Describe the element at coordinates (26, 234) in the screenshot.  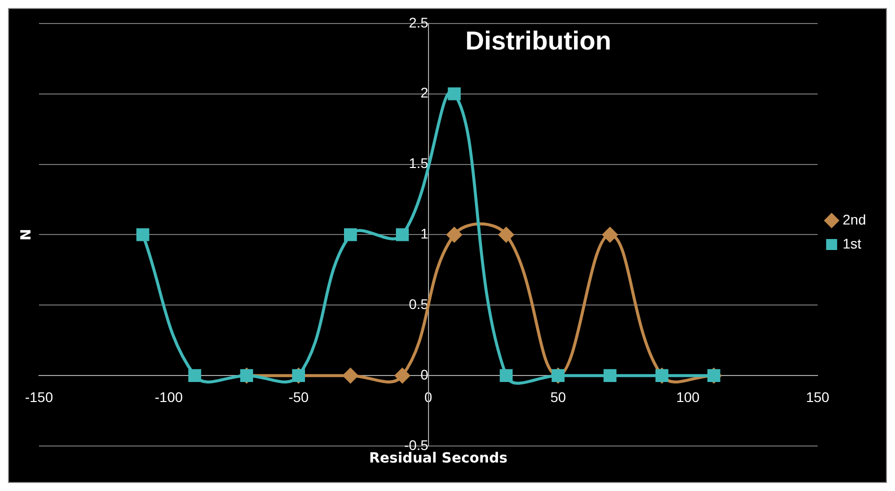
I see `y-axis-title: N` at that location.